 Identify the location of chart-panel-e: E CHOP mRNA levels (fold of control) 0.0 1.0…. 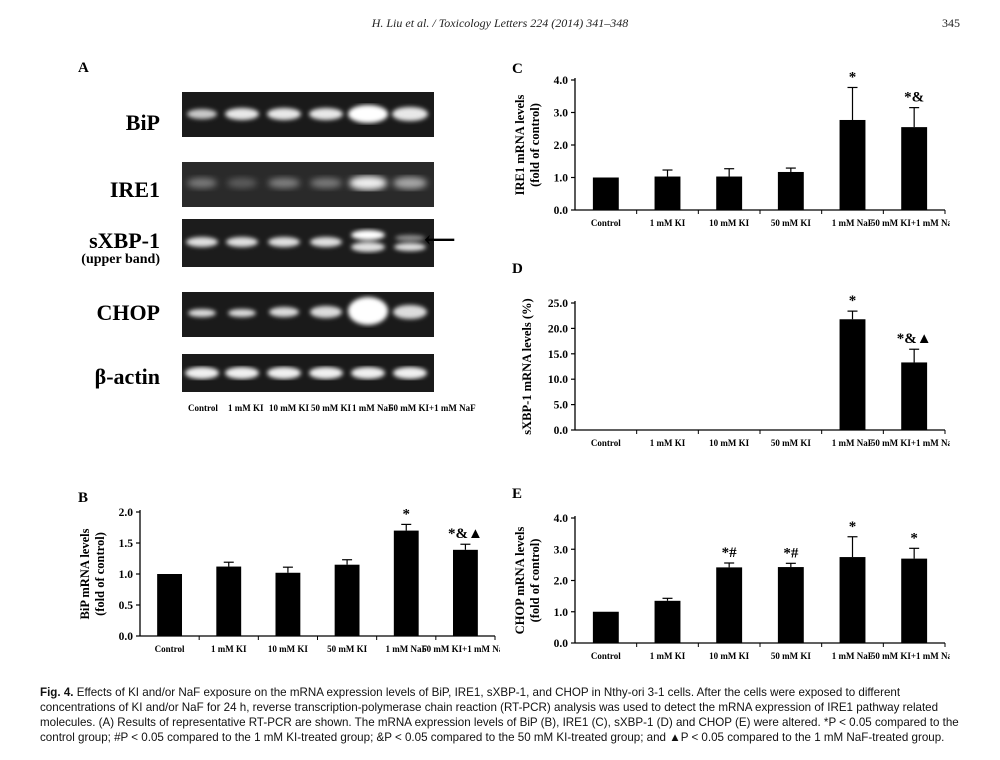
(731, 573).